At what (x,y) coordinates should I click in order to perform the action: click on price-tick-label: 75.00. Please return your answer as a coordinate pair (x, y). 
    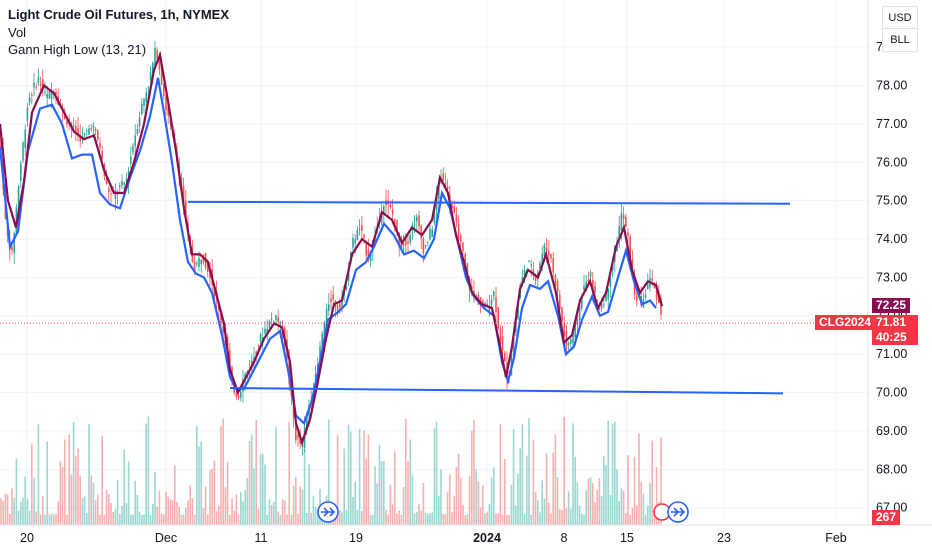
    Looking at the image, I should click on (891, 201).